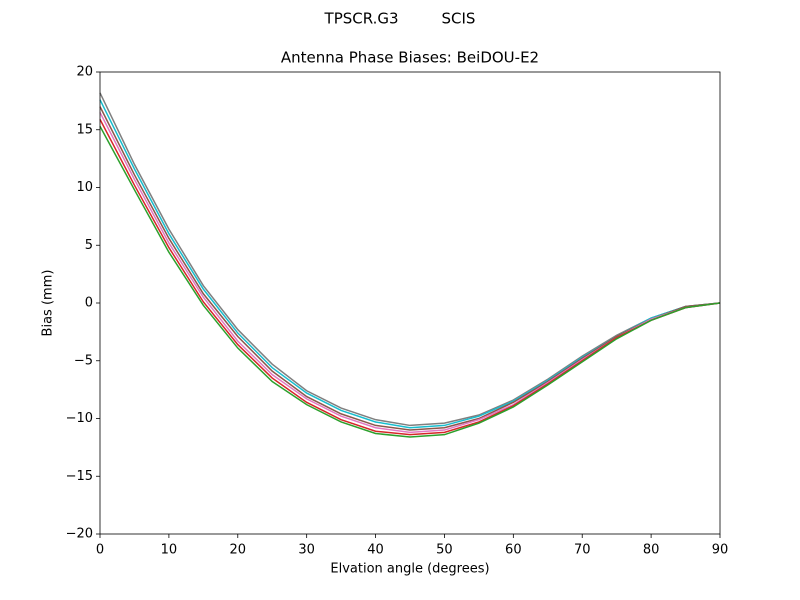 This screenshot has height=600, width=800. I want to click on x-tick-label: 30, so click(306, 550).